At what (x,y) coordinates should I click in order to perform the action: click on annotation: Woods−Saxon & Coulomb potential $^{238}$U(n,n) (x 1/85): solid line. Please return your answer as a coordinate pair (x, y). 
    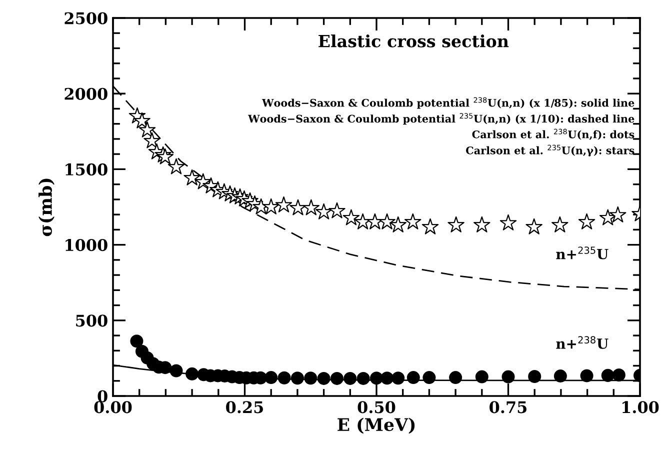
    Looking at the image, I should click on (448, 103).